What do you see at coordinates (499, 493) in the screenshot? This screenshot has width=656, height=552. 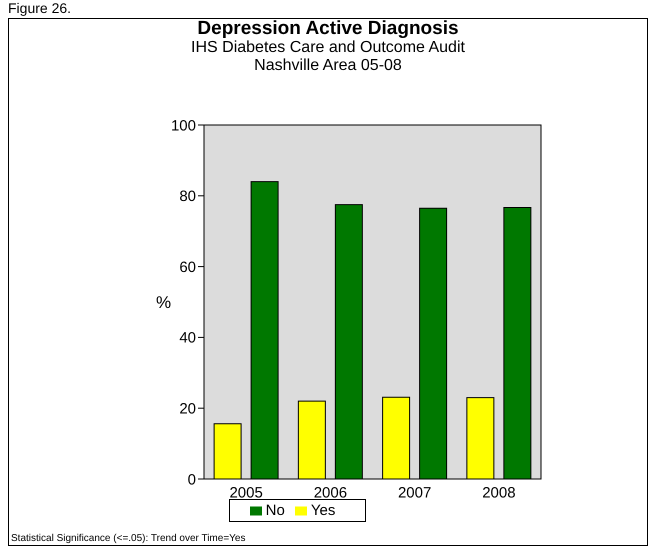 I see `x-tick-label: 2008` at bounding box center [499, 493].